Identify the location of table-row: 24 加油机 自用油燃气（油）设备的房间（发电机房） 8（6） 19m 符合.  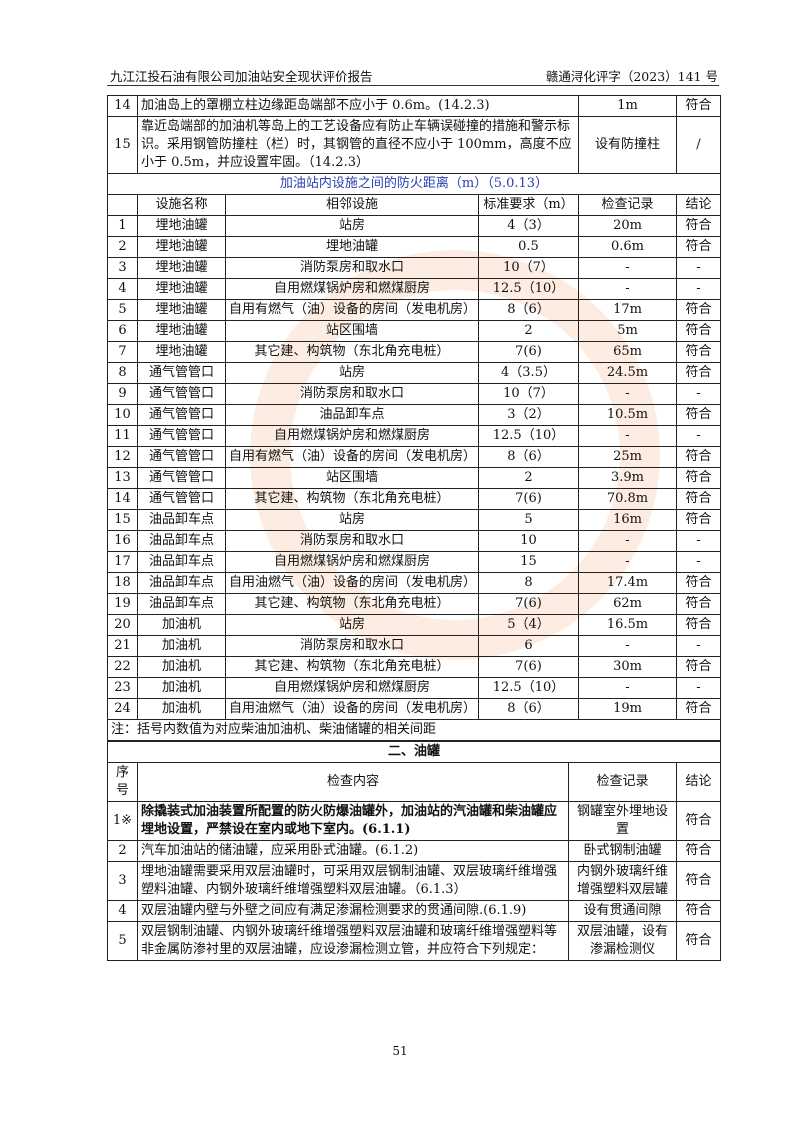
(414, 709).